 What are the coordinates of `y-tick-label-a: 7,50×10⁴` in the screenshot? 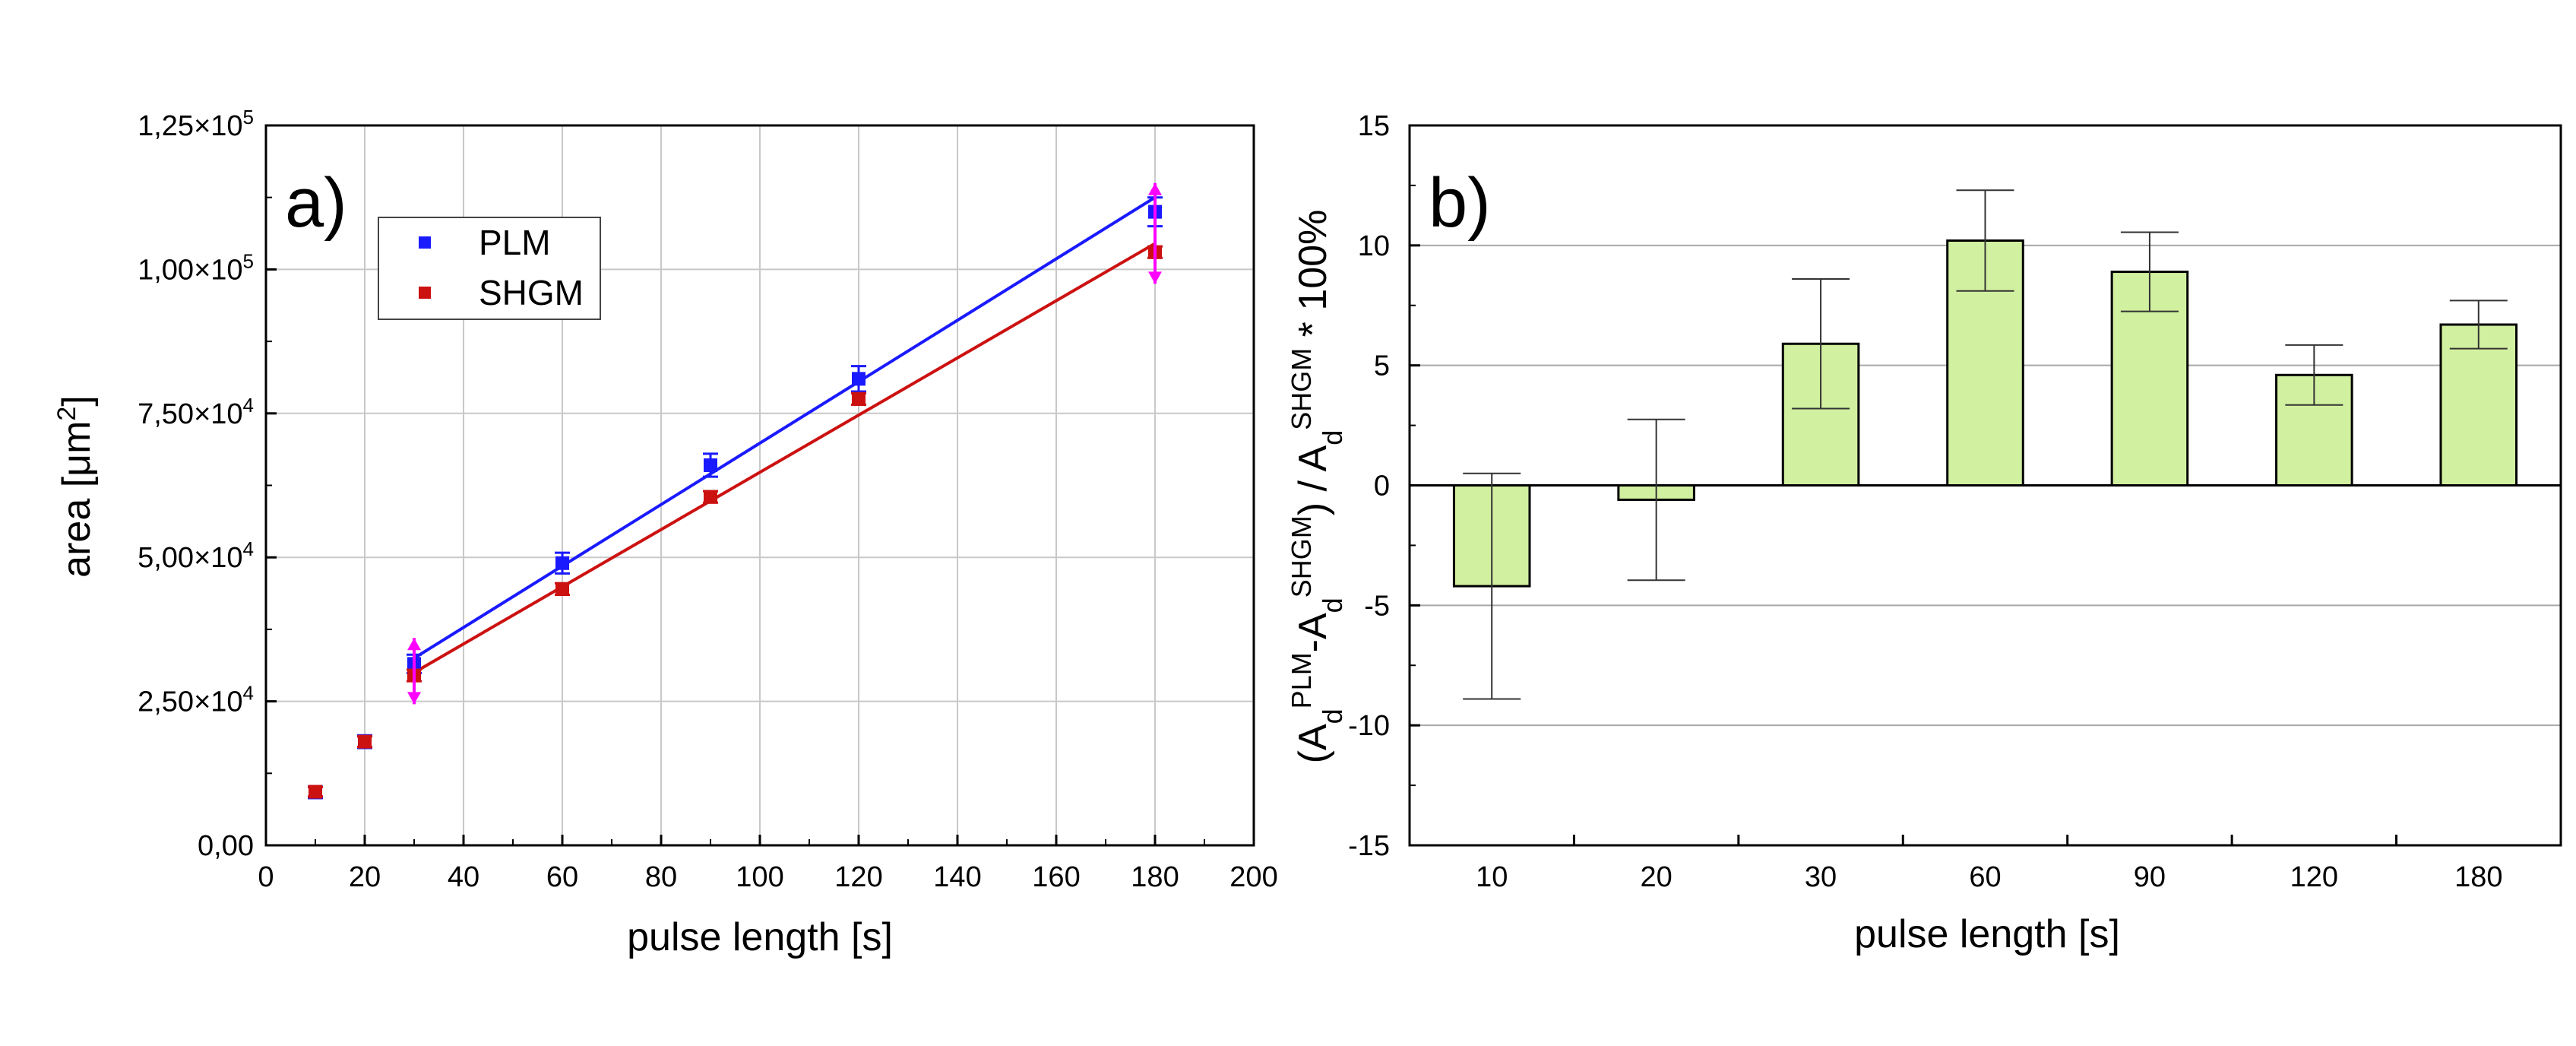 It's located at (196, 412).